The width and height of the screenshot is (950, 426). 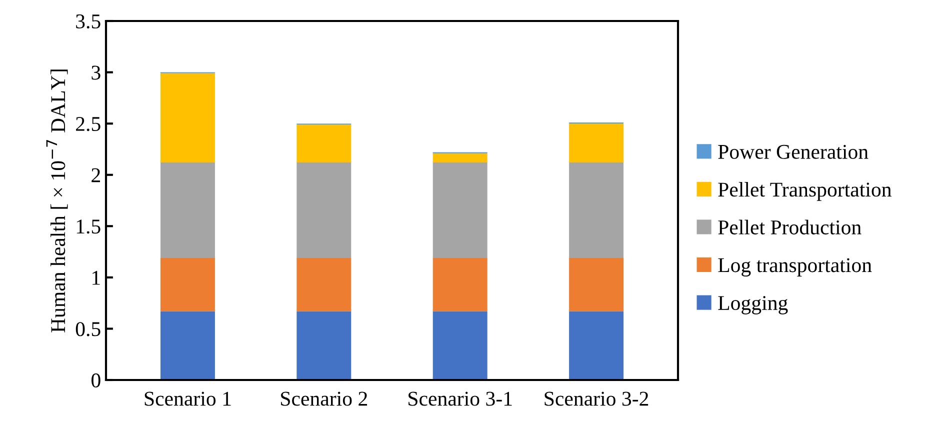 What do you see at coordinates (88, 124) in the screenshot?
I see `y-tick-label: 2.5` at bounding box center [88, 124].